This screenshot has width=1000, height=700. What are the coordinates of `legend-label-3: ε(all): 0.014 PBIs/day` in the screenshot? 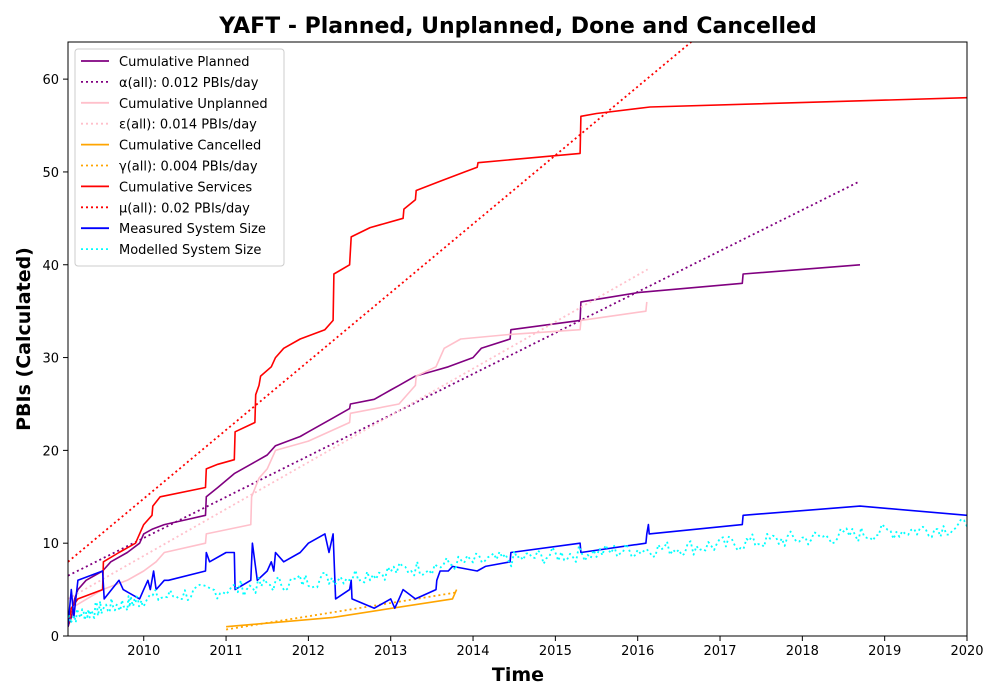 It's located at (188, 125).